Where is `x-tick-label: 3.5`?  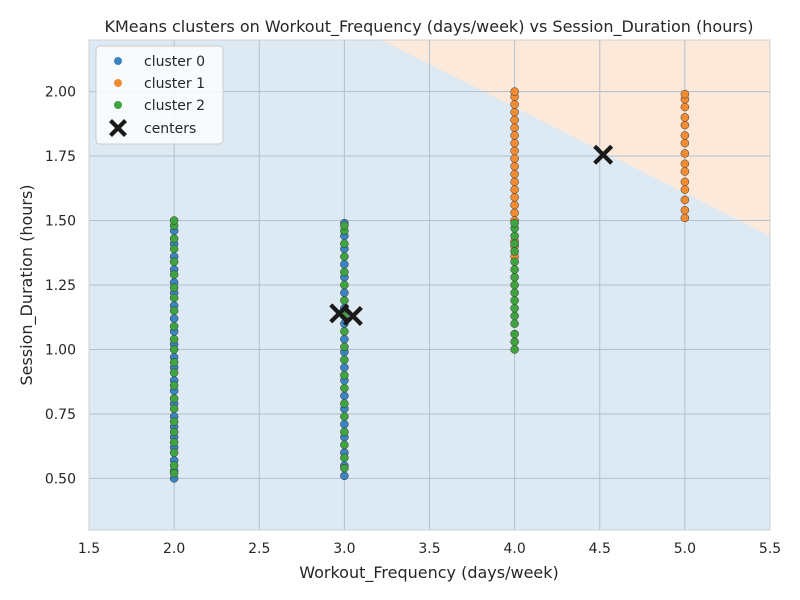 x-tick-label: 3.5 is located at coordinates (429, 549).